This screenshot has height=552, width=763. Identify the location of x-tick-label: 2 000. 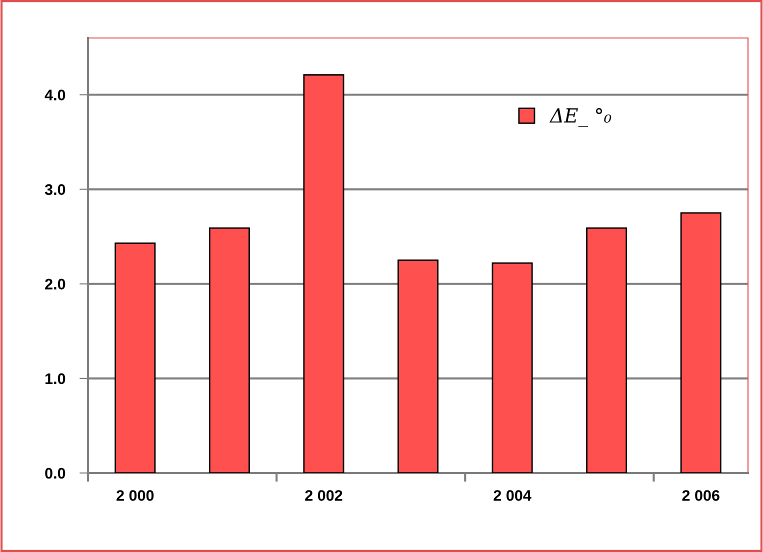
(135, 495).